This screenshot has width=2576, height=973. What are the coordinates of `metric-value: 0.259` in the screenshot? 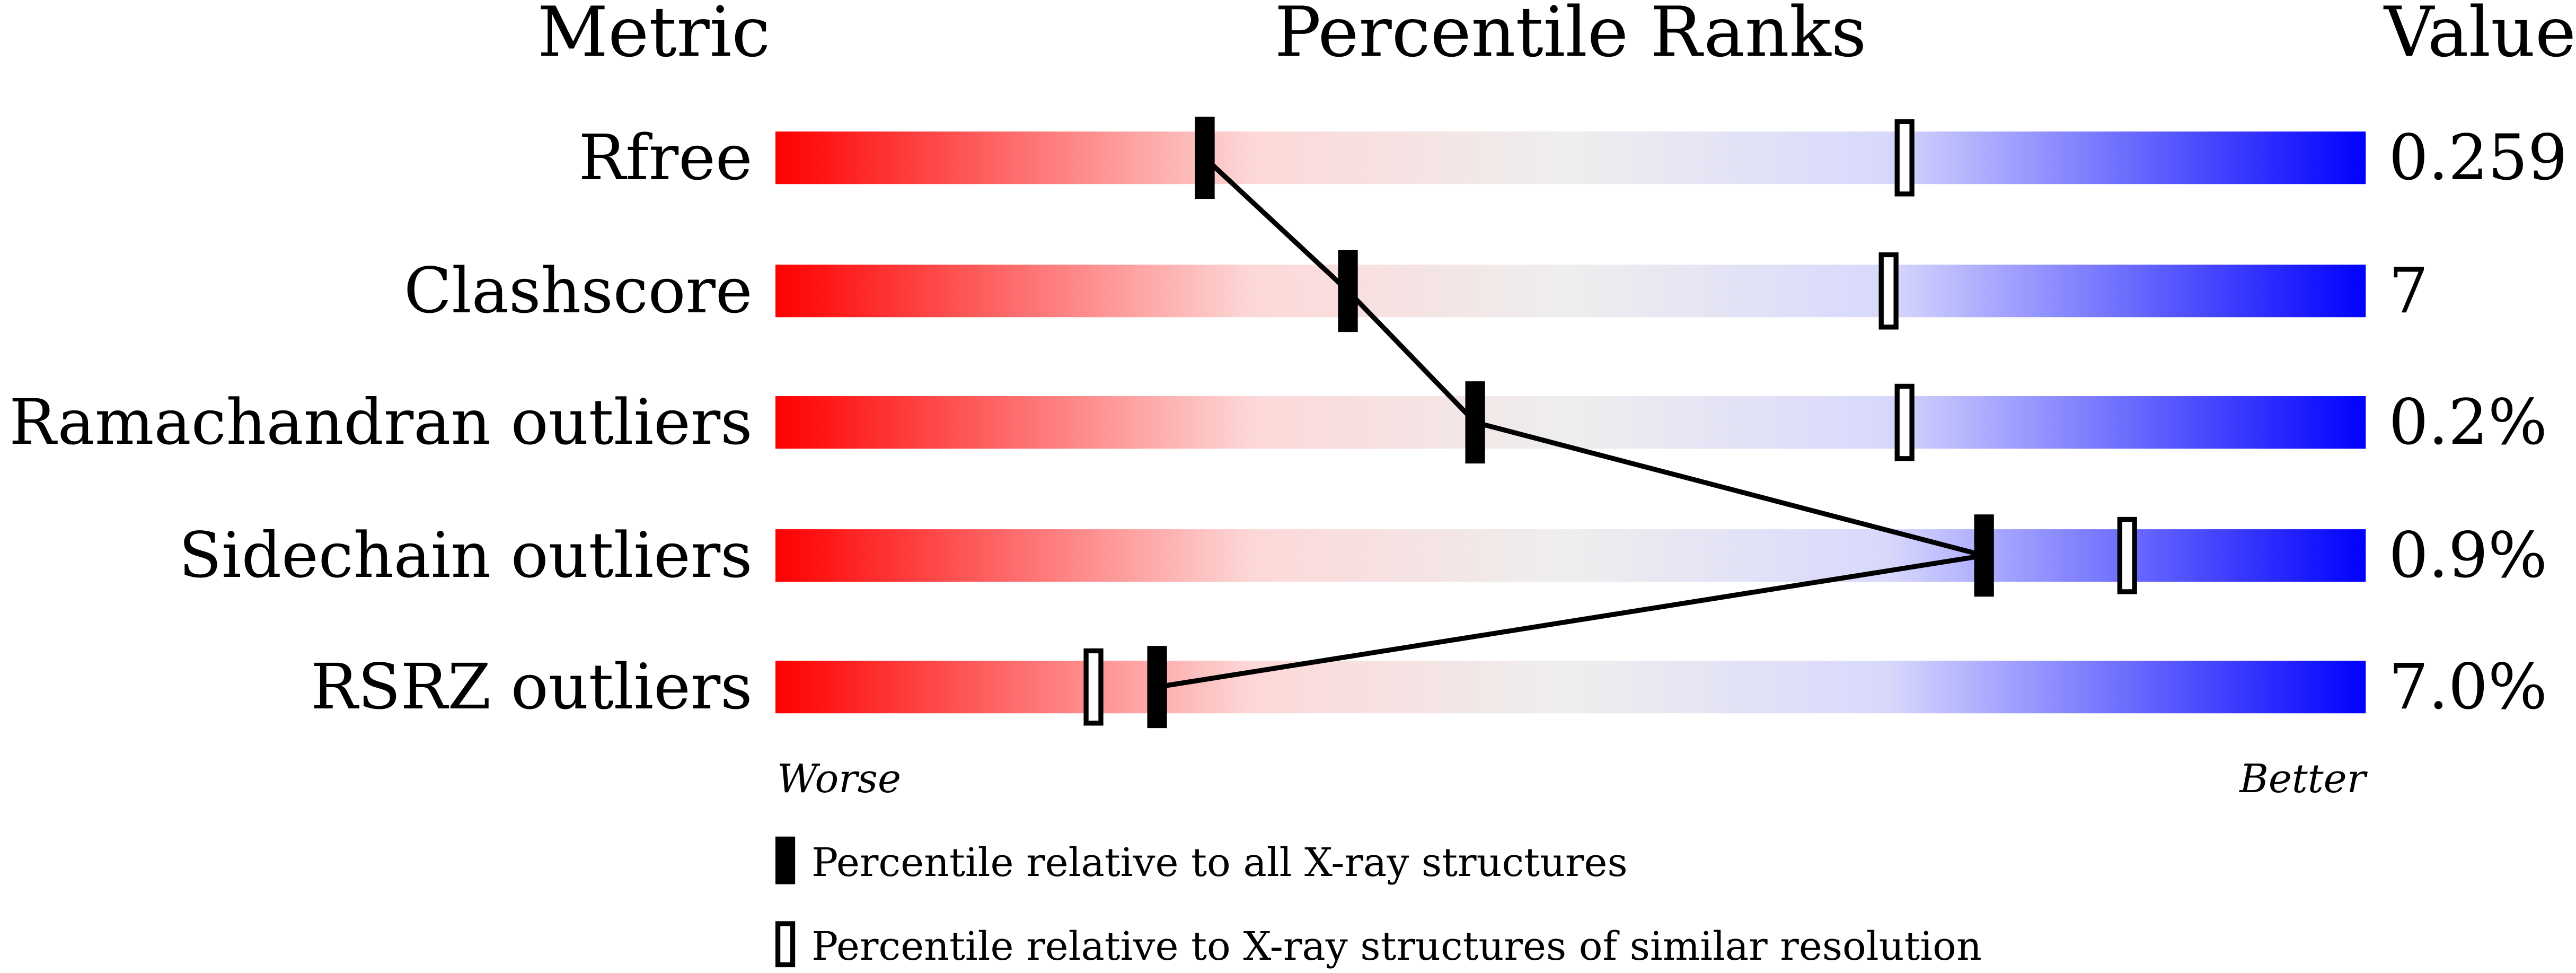 It's located at (2478, 157).